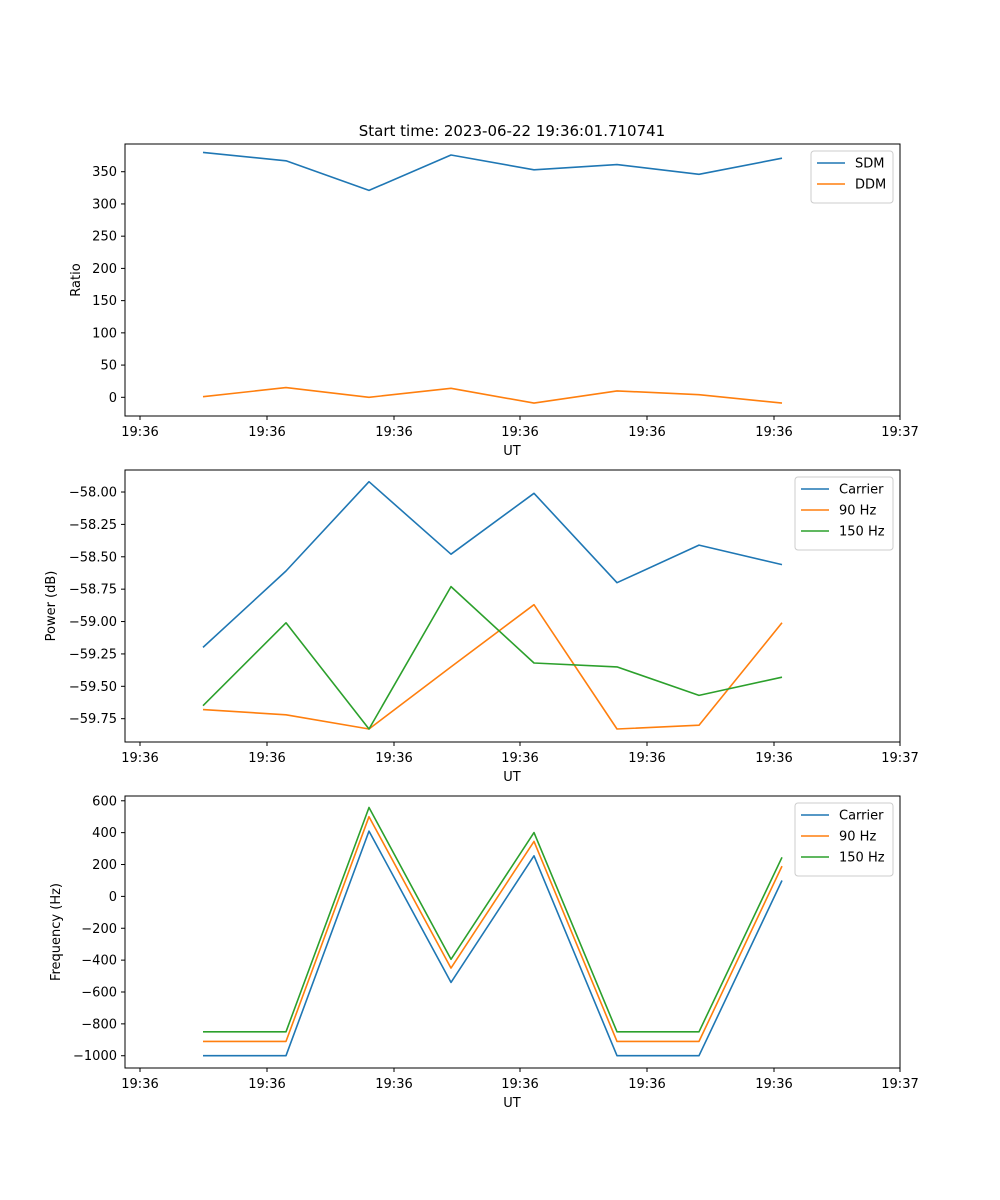 The height and width of the screenshot is (1200, 1000). Describe the element at coordinates (93, 493) in the screenshot. I see `y-tick-label: −58.00` at that location.